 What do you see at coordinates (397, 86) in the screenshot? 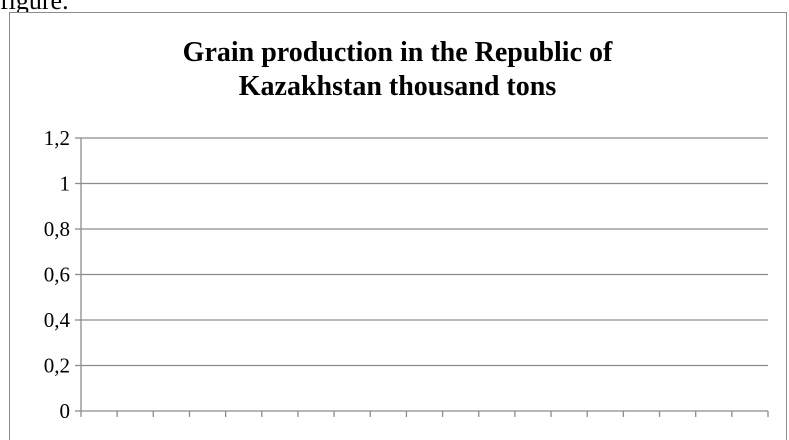
I see `chart-title-line-2: Kazakhstan thousand tons` at bounding box center [397, 86].